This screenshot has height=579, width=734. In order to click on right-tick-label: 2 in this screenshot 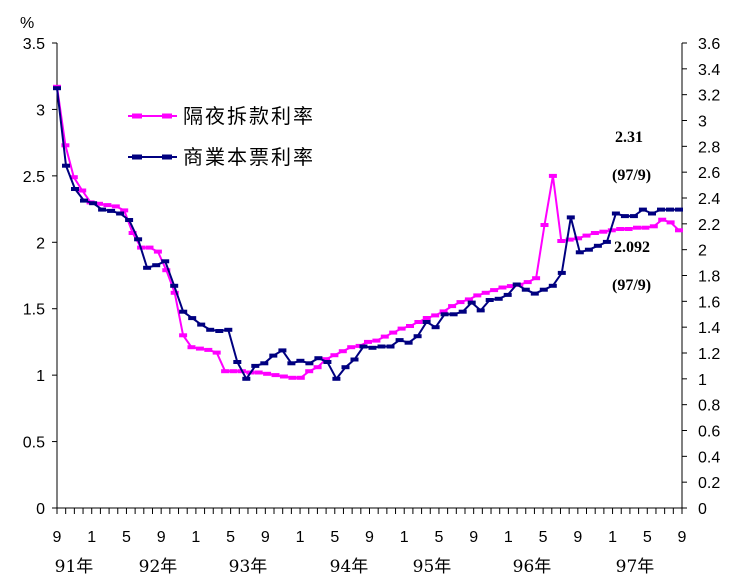, I will do `click(702, 251)`.